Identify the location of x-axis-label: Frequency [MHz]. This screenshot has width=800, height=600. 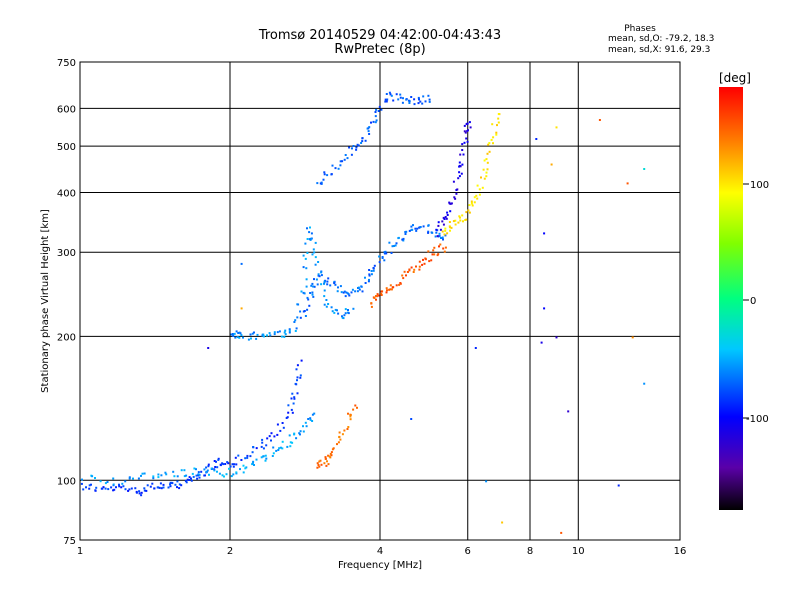
(380, 565).